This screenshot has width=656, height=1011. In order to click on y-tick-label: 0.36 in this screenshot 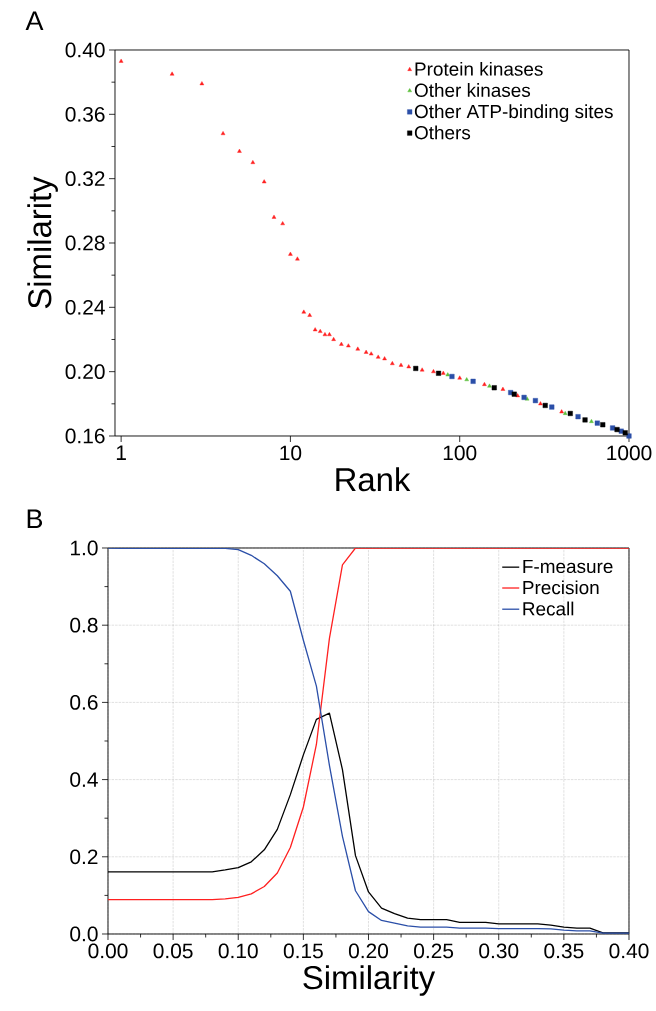, I will do `click(85, 114)`.